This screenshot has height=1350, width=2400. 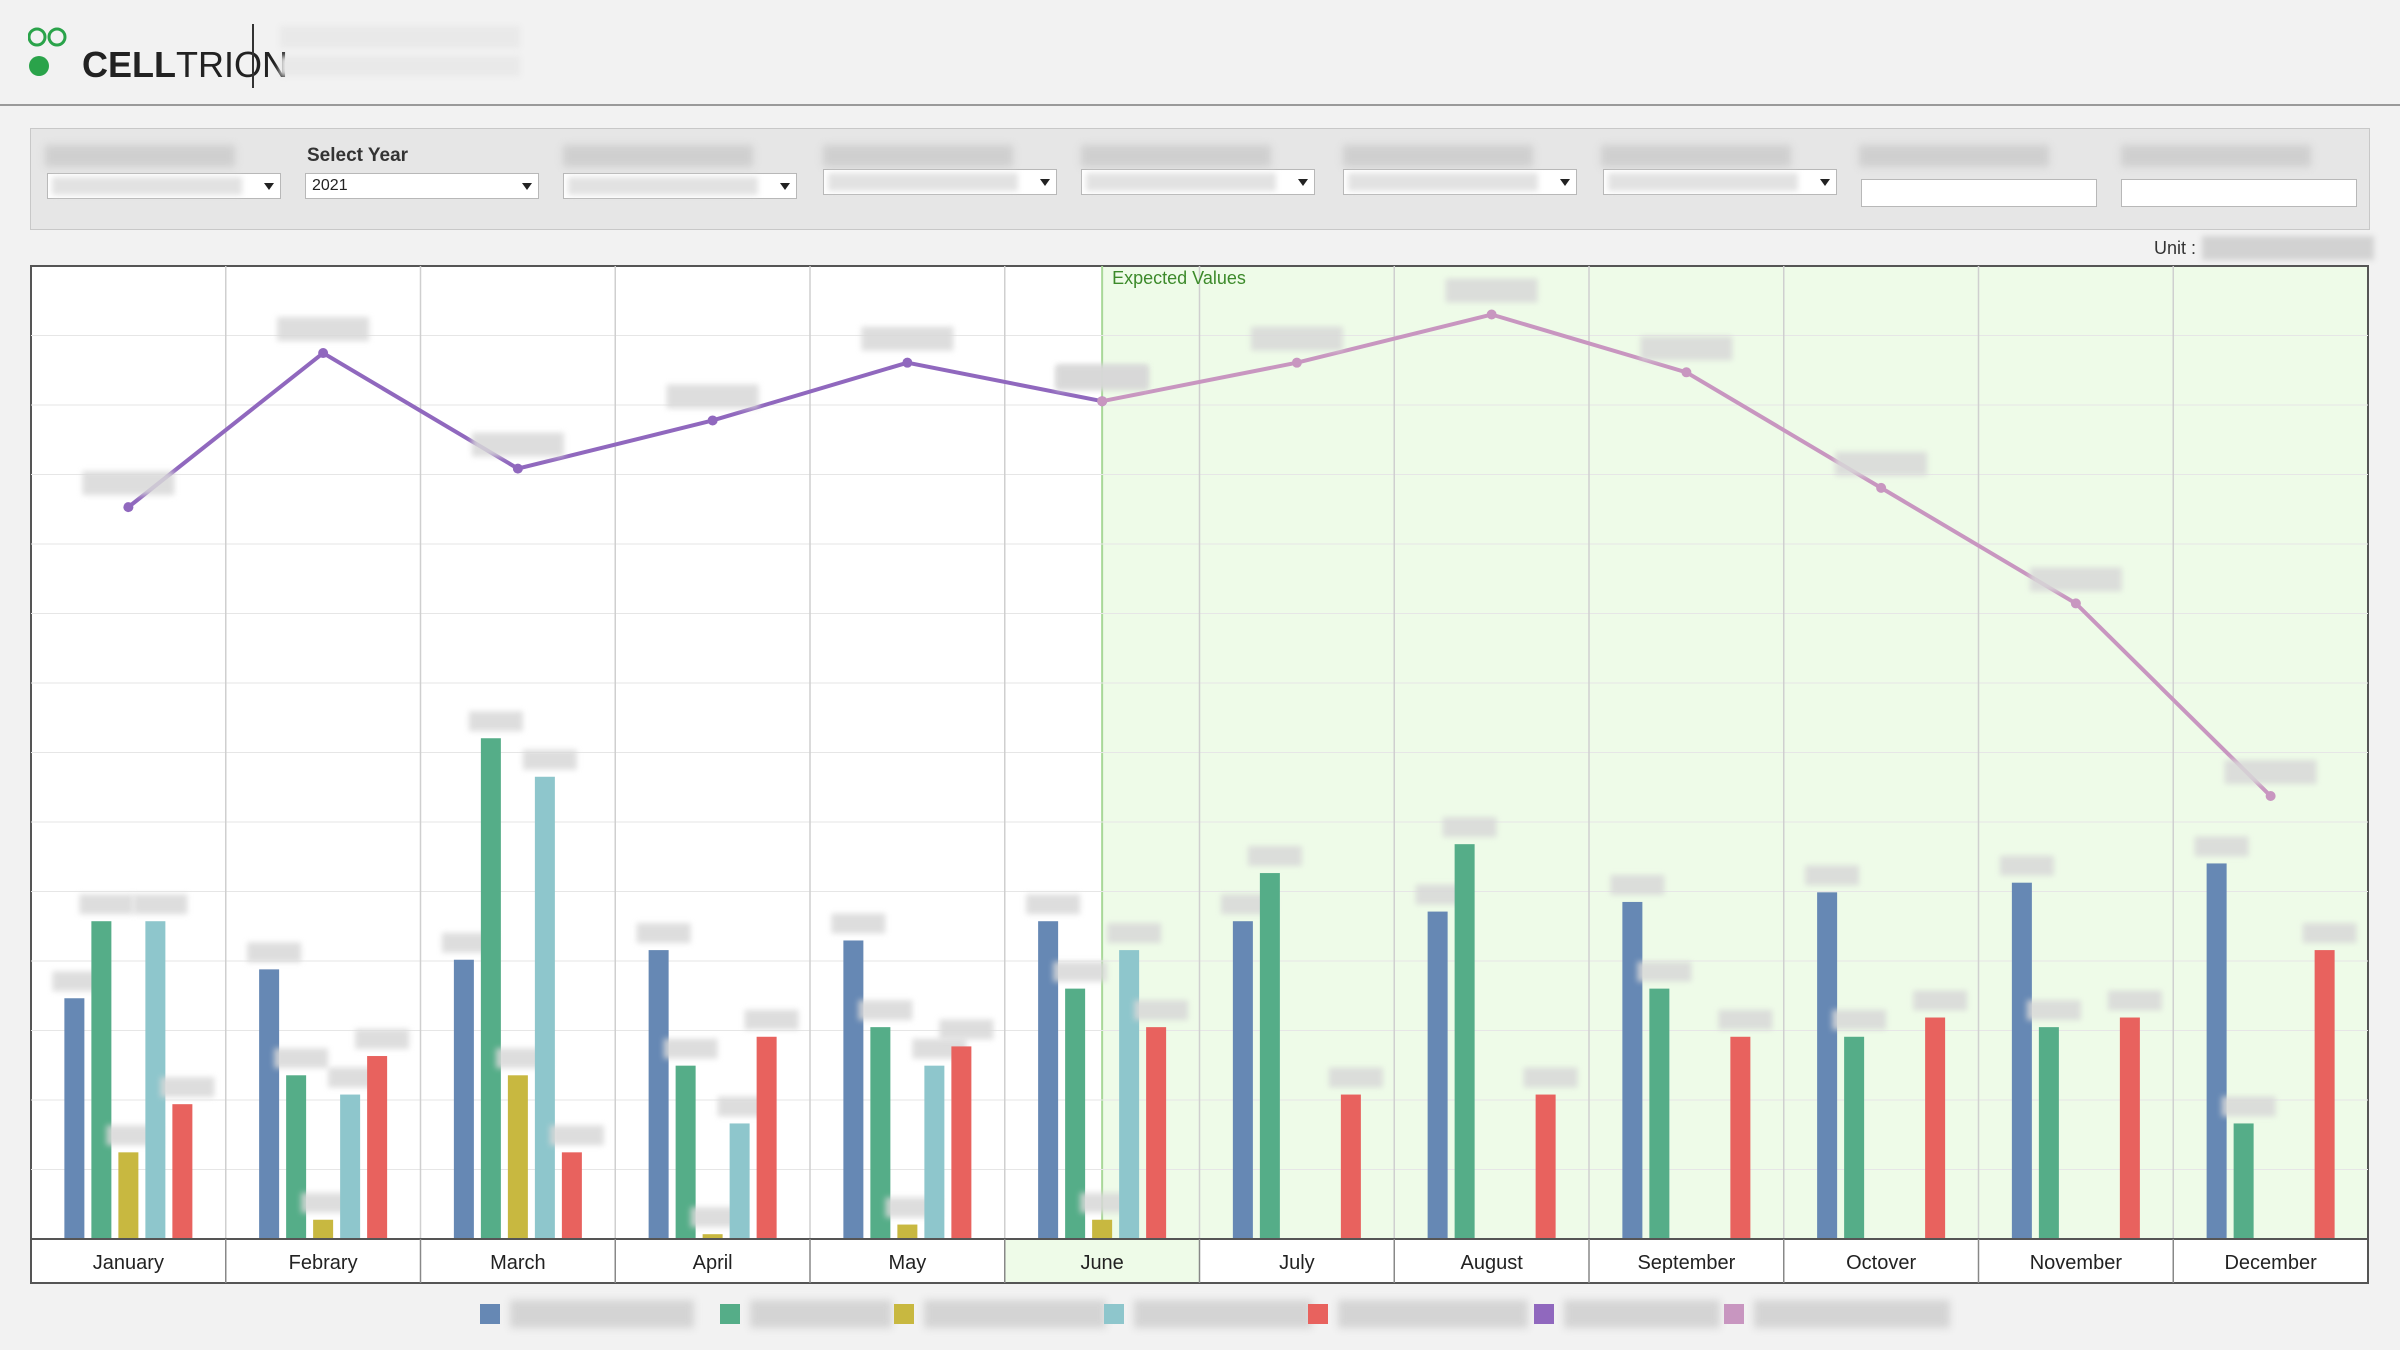 I want to click on filter-9-textbox, so click(x=2239, y=193).